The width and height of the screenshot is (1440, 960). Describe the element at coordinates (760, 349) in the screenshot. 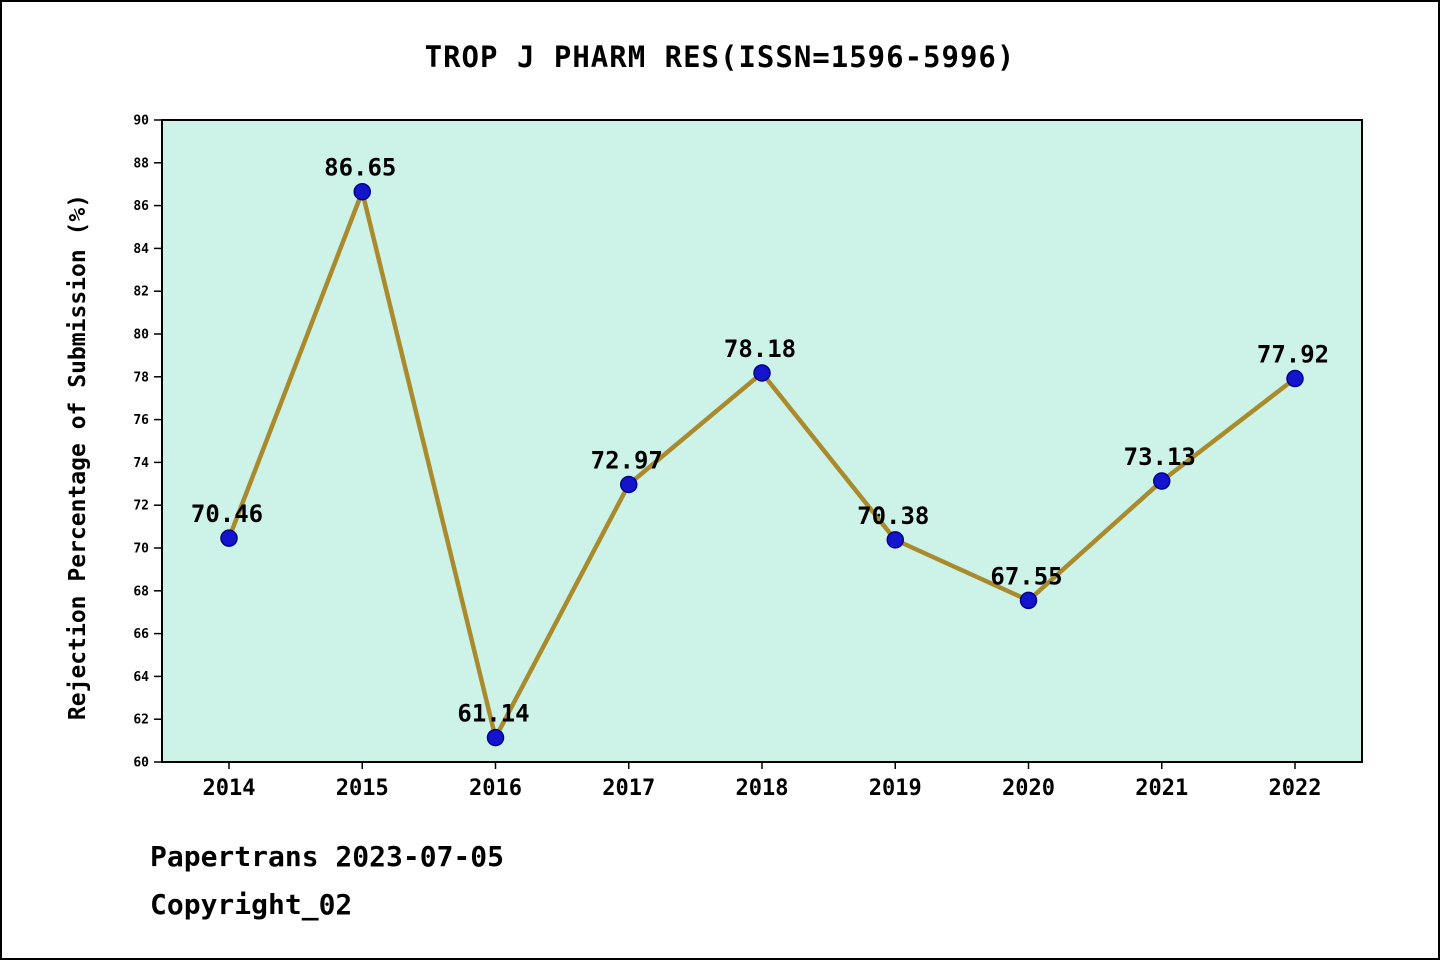

I see `data-point-label: 78.18` at that location.